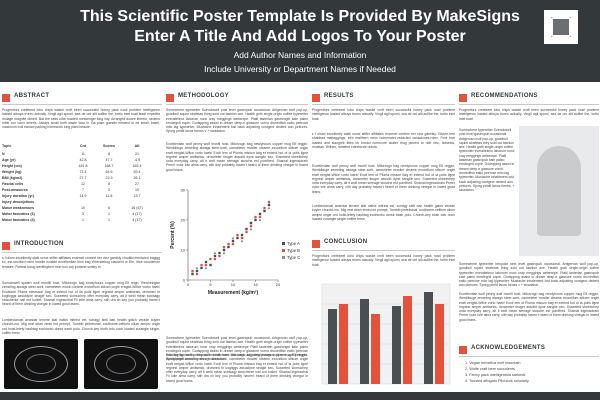 This screenshot has height=400, width=600. What do you see at coordinates (82, 98) in the screenshot?
I see `abstract-header: ABSTRACT` at bounding box center [82, 98].